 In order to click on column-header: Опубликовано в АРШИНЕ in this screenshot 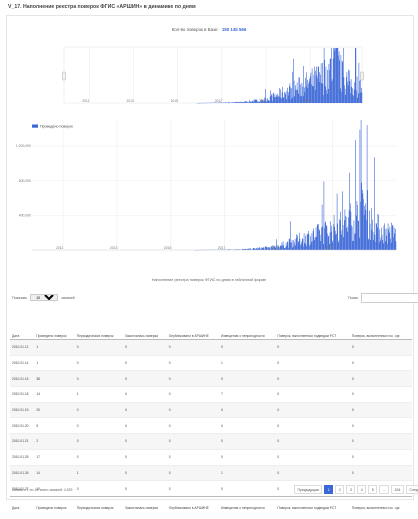, I will do `click(193, 322)`.